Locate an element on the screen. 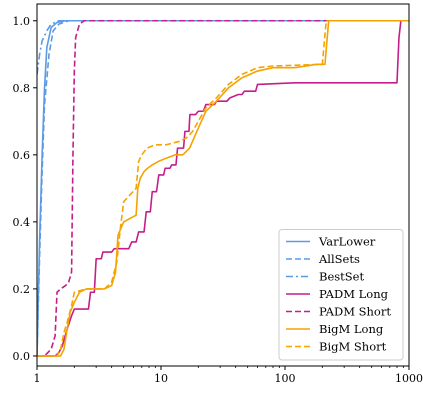 The height and width of the screenshot is (399, 423). y-tick-label: 1.0 is located at coordinates (22, 21).